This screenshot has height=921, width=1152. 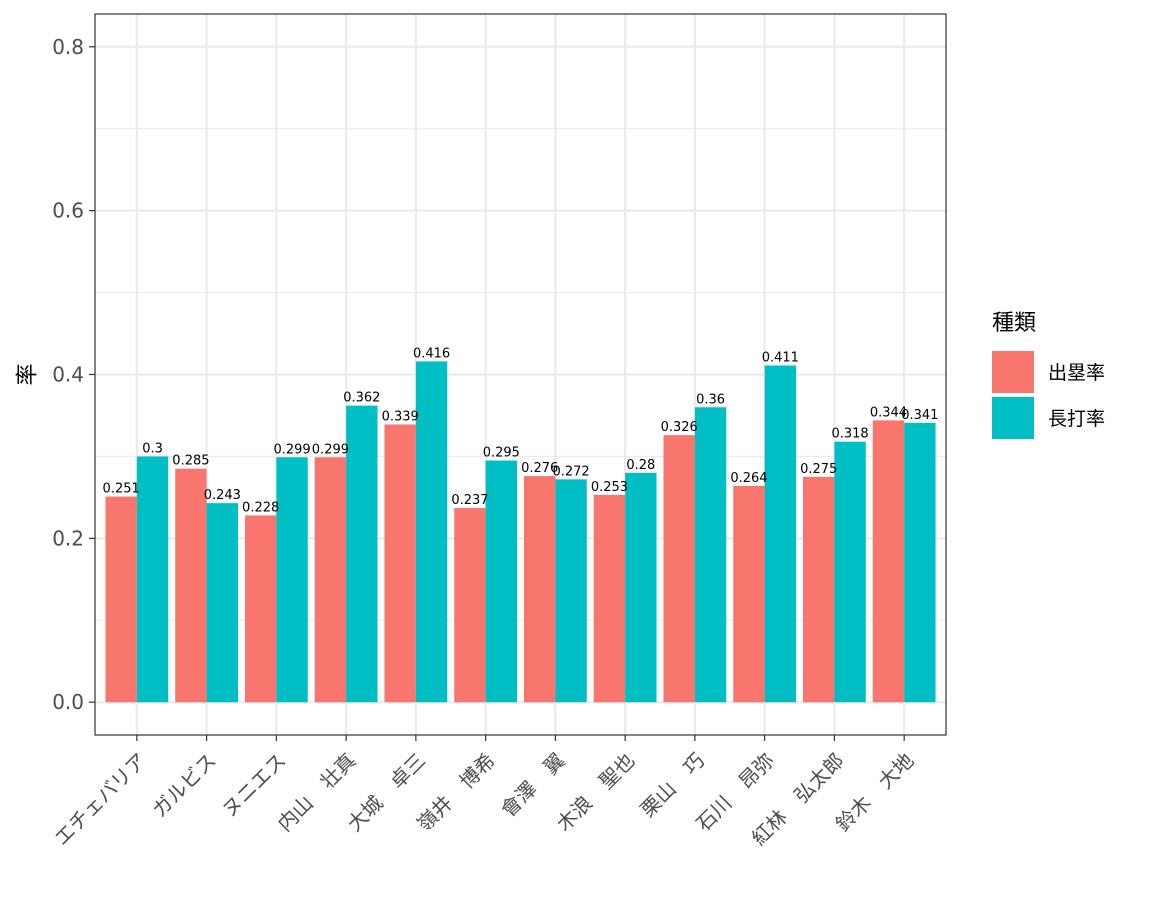 What do you see at coordinates (780, 357) in the screenshot?
I see `bar-value-label: 0.411` at bounding box center [780, 357].